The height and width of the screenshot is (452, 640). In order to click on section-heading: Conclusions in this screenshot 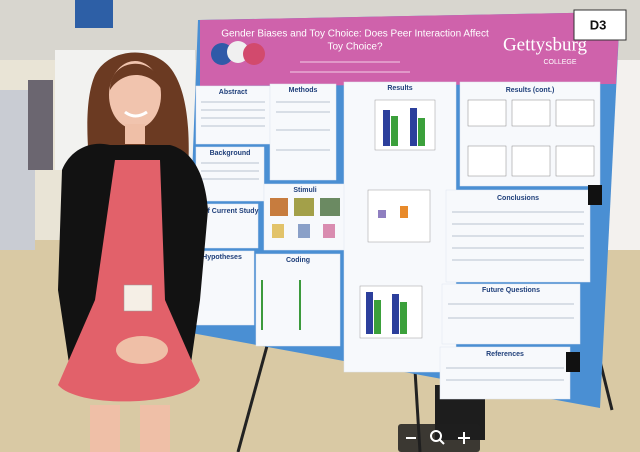, I will do `click(518, 198)`.